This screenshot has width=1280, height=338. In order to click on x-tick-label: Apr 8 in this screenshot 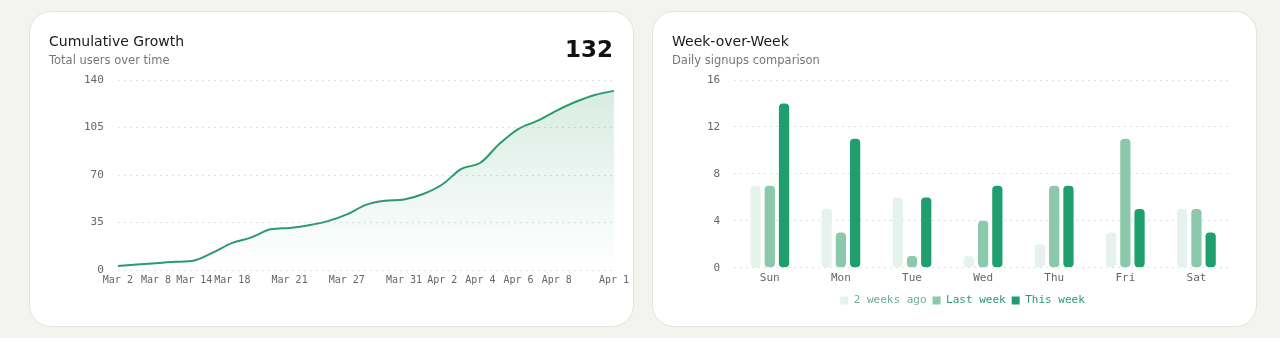, I will do `click(556, 279)`.